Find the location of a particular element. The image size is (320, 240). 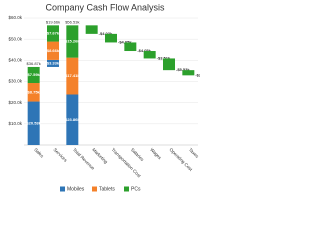

total-label: $19.66k is located at coordinates (53, 21).